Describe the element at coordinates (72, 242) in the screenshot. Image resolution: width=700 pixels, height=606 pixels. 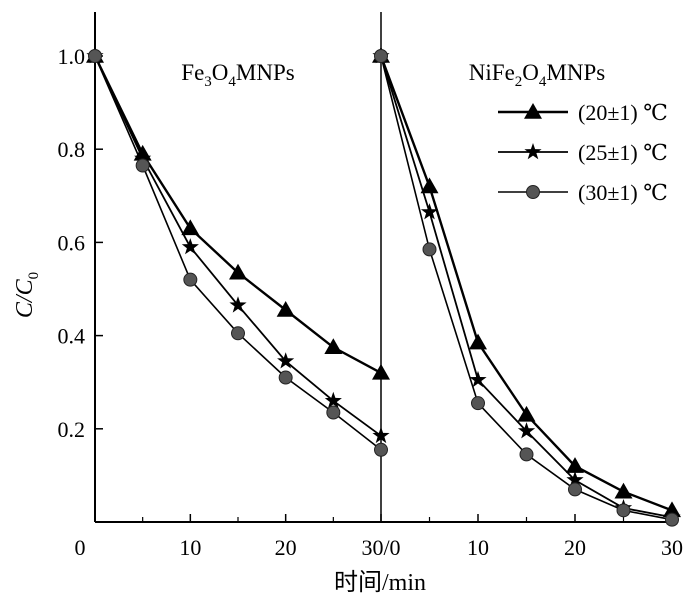
I see `y-tick-label: 0.6` at that location.